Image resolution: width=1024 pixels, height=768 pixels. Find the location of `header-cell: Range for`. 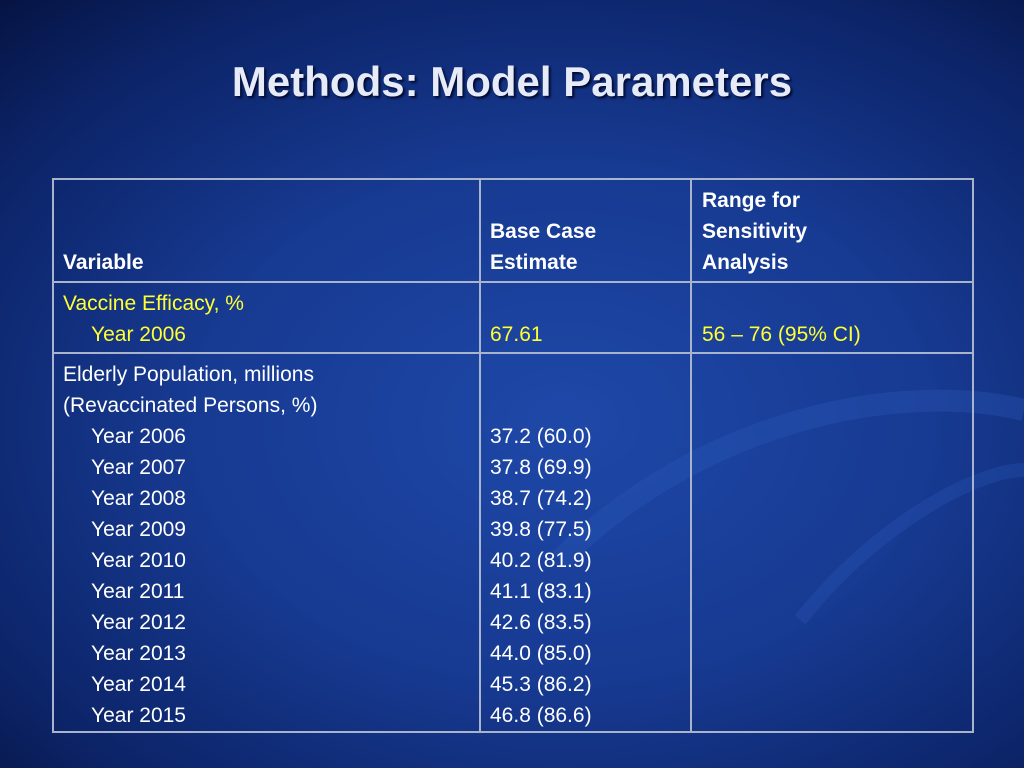

header-cell: Range for is located at coordinates (751, 200).